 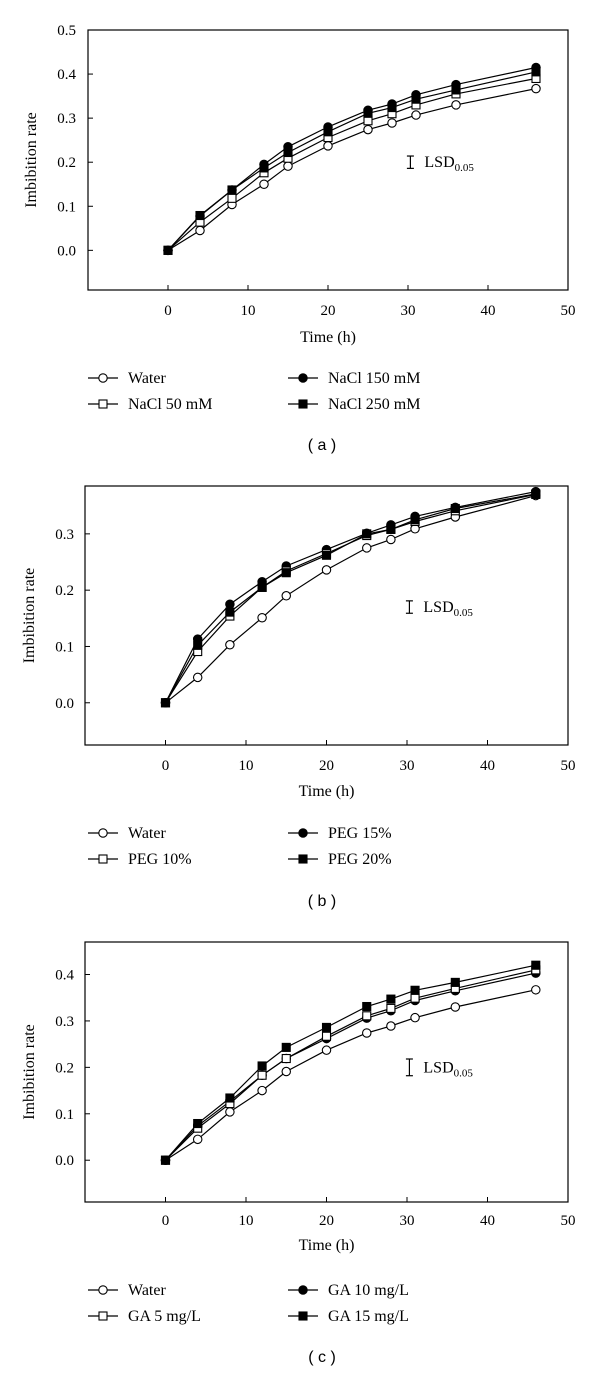 I want to click on series-line-ga-5-mg-l, so click(x=350, y=1065).